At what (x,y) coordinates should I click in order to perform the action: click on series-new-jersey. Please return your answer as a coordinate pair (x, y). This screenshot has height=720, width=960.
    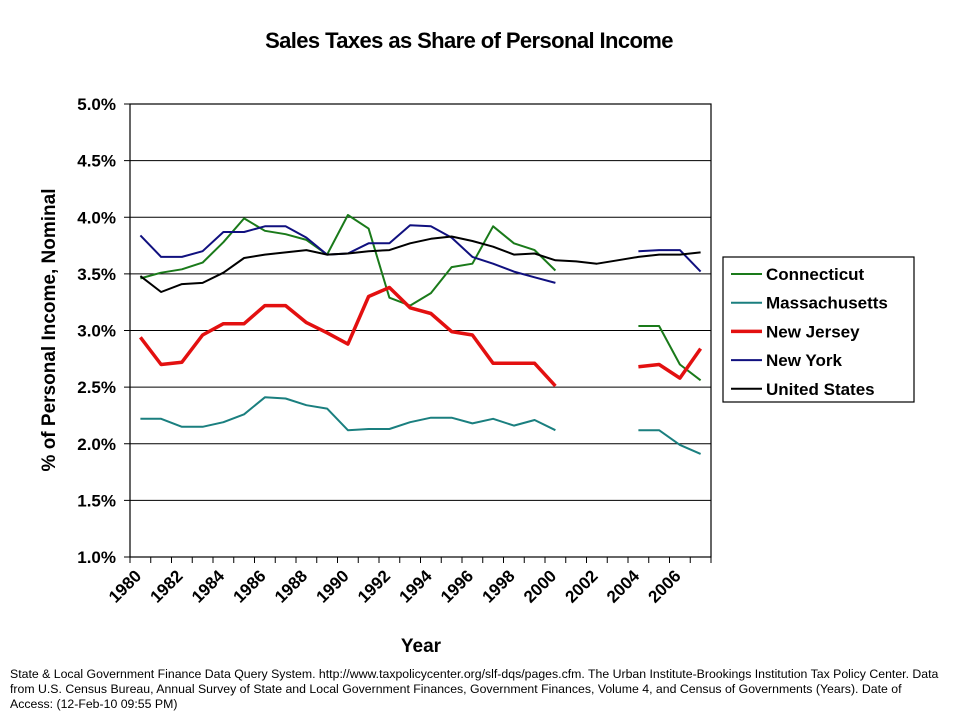
    Looking at the image, I should click on (421, 336).